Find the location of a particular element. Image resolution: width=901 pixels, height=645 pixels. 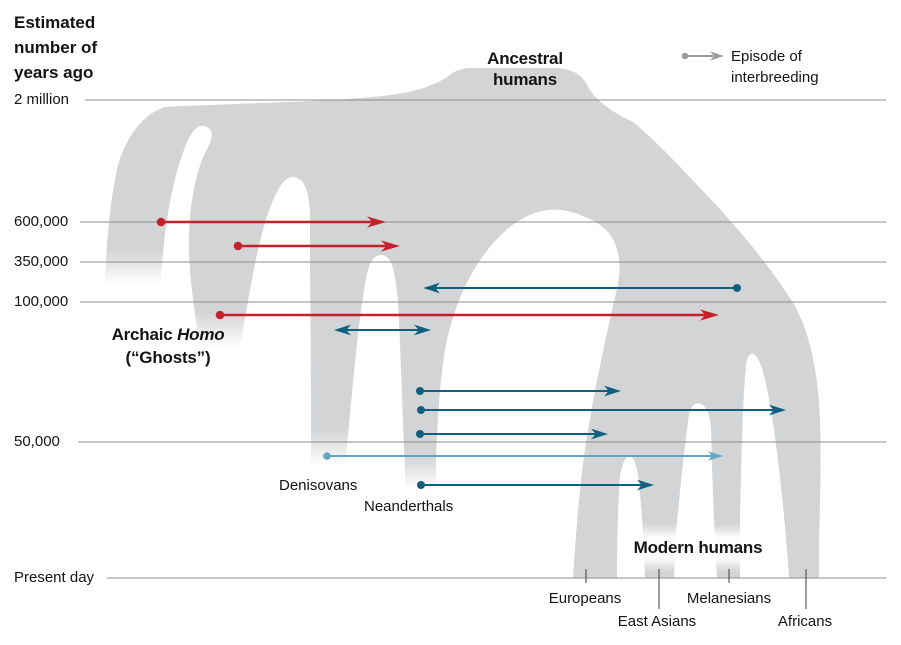

ghost-lineage-2-fade is located at coordinates (216, 333).